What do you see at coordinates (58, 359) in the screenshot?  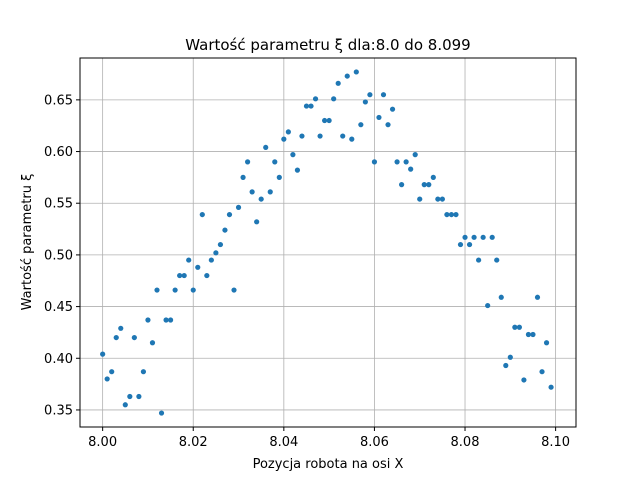 I see `y-tick-label: 0.40` at bounding box center [58, 359].